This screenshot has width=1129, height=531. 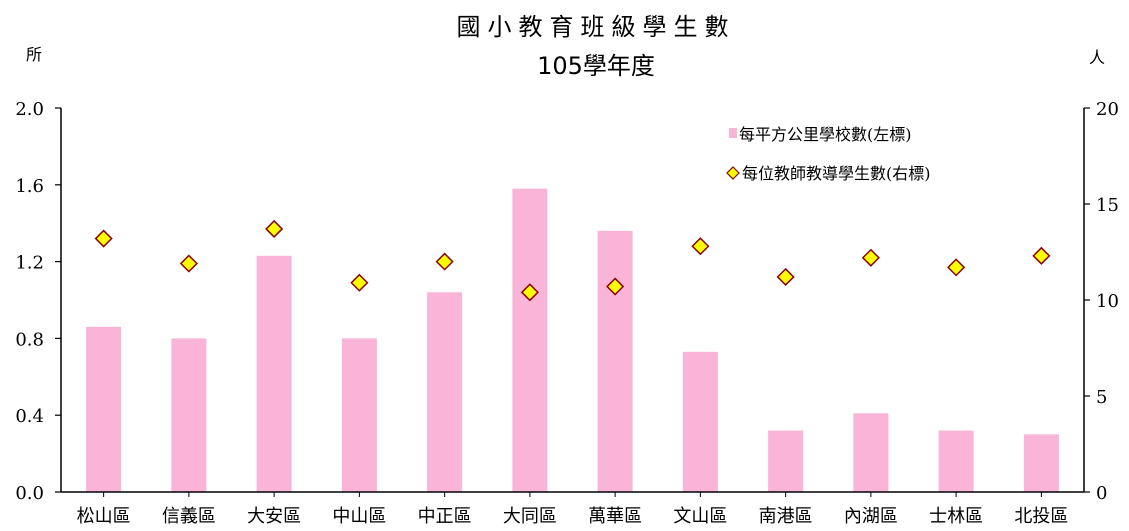 What do you see at coordinates (274, 373) in the screenshot?
I see `bar-大安區` at bounding box center [274, 373].